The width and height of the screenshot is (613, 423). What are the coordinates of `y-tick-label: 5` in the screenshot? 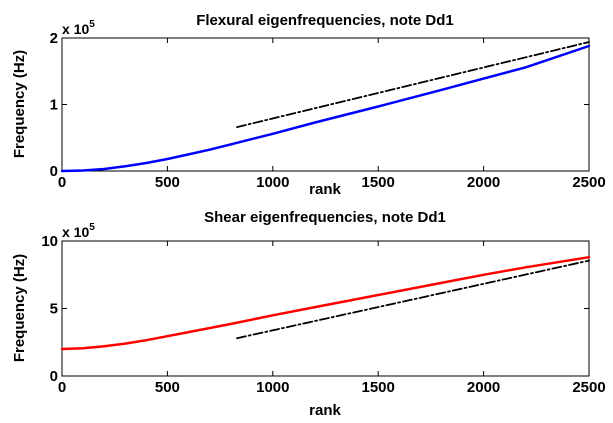 It's located at (54, 309).